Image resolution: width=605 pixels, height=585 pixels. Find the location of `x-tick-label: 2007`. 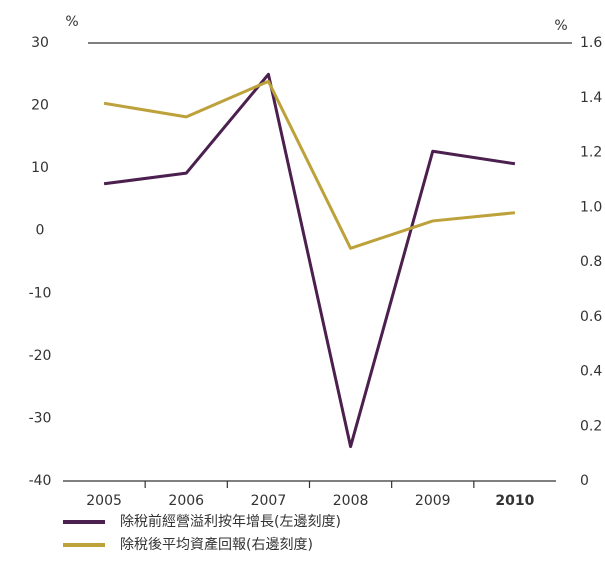

x-tick-label: 2007 is located at coordinates (269, 501).